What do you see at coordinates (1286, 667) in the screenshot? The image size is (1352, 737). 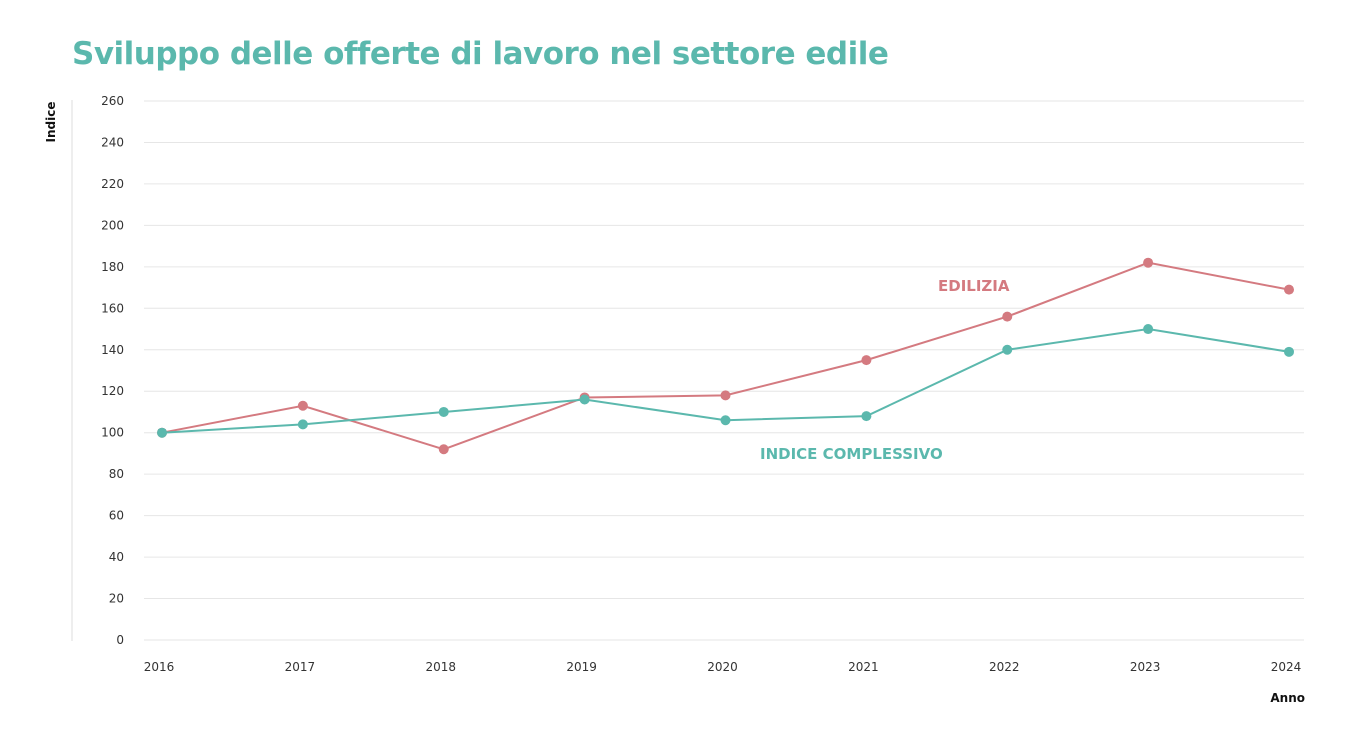 I see `x-tick-label: 2024` at bounding box center [1286, 667].